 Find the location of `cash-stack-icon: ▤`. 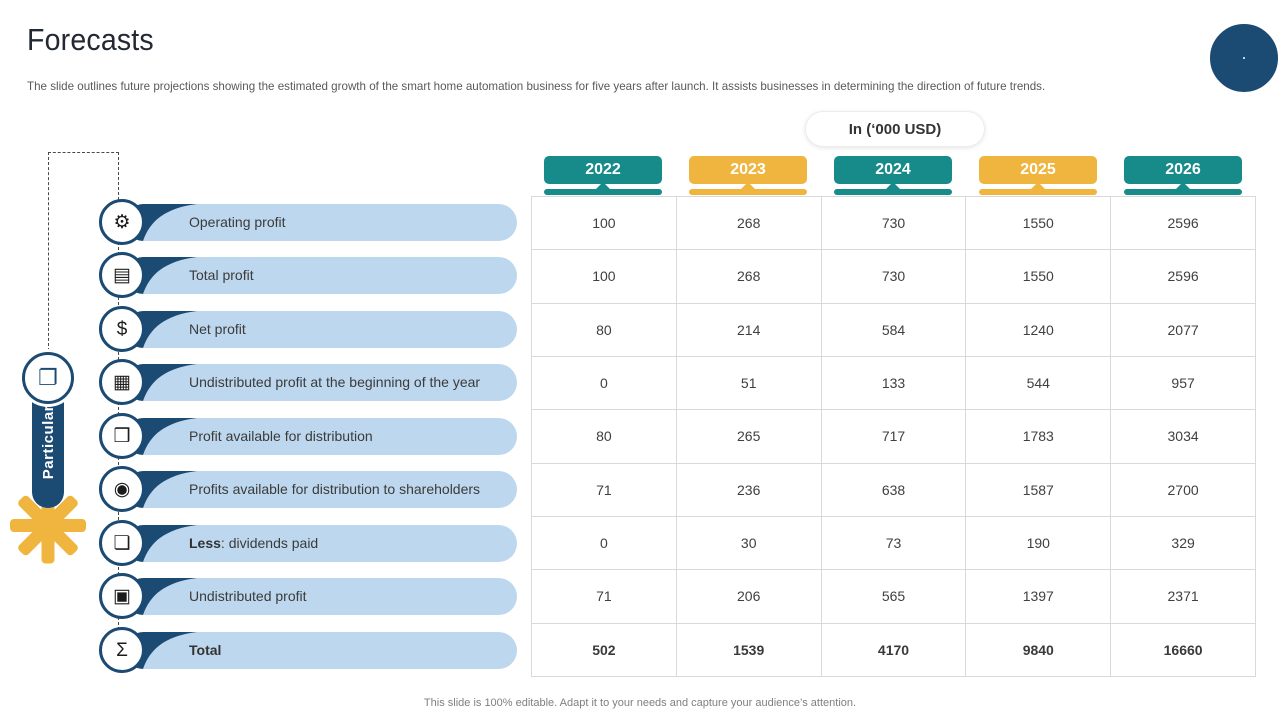

cash-stack-icon: ▤ is located at coordinates (122, 275).